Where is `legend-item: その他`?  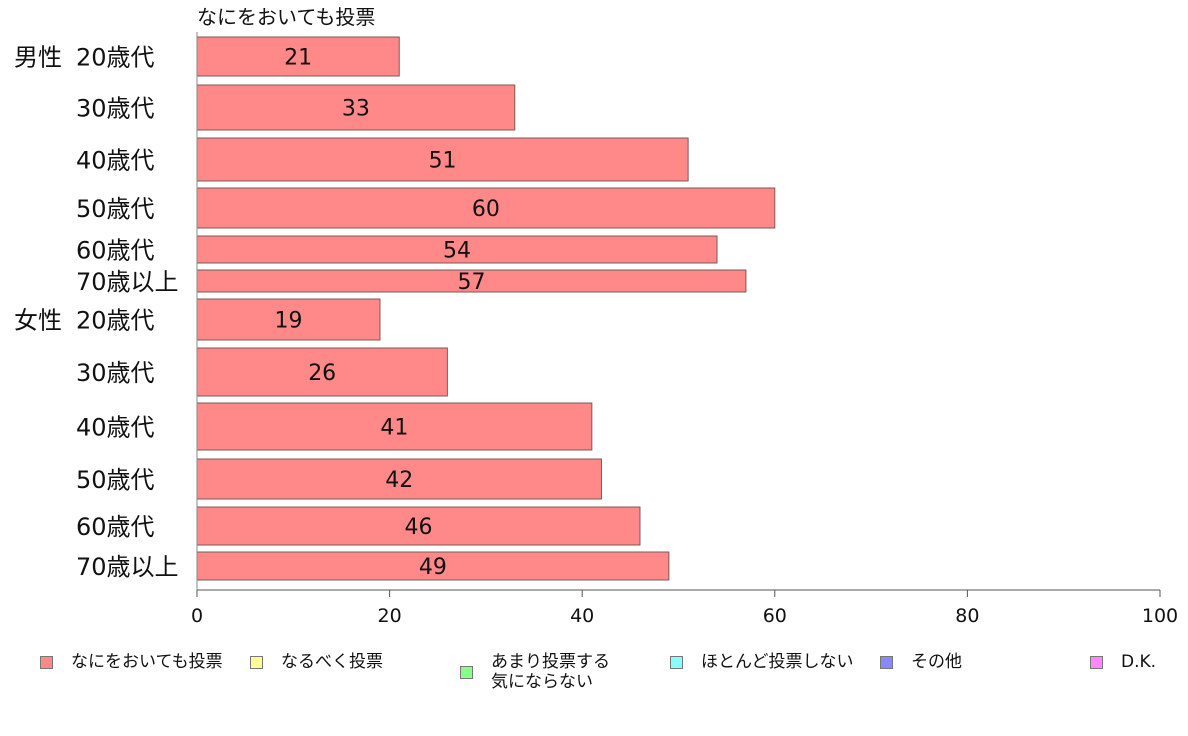 legend-item: その他 is located at coordinates (921, 662).